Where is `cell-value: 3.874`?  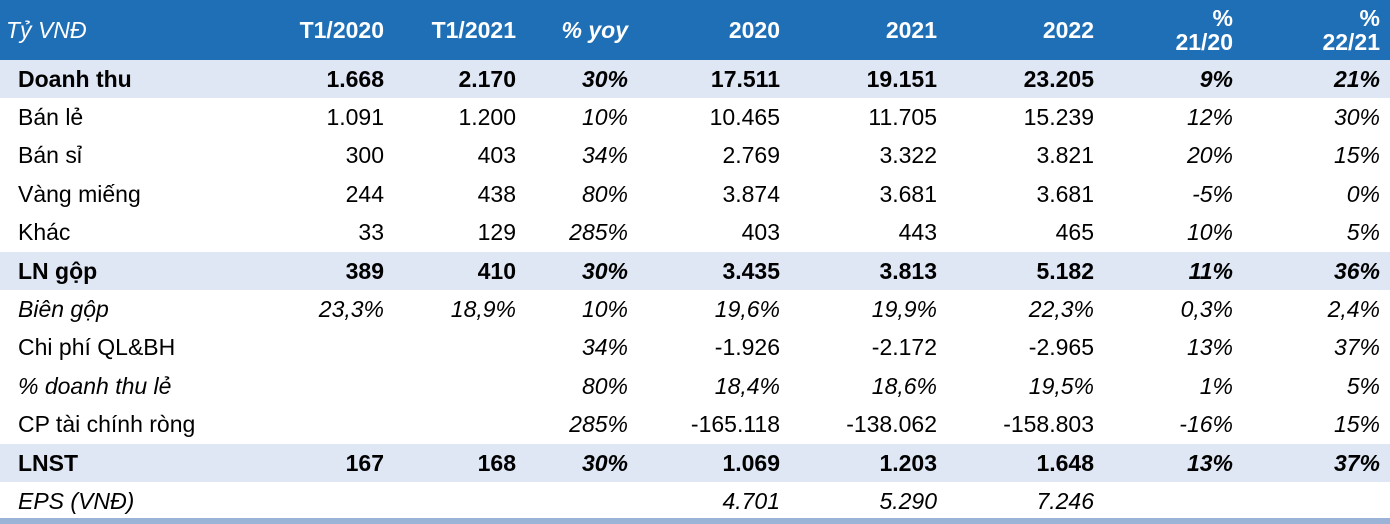
cell-value: 3.874 is located at coordinates (751, 193).